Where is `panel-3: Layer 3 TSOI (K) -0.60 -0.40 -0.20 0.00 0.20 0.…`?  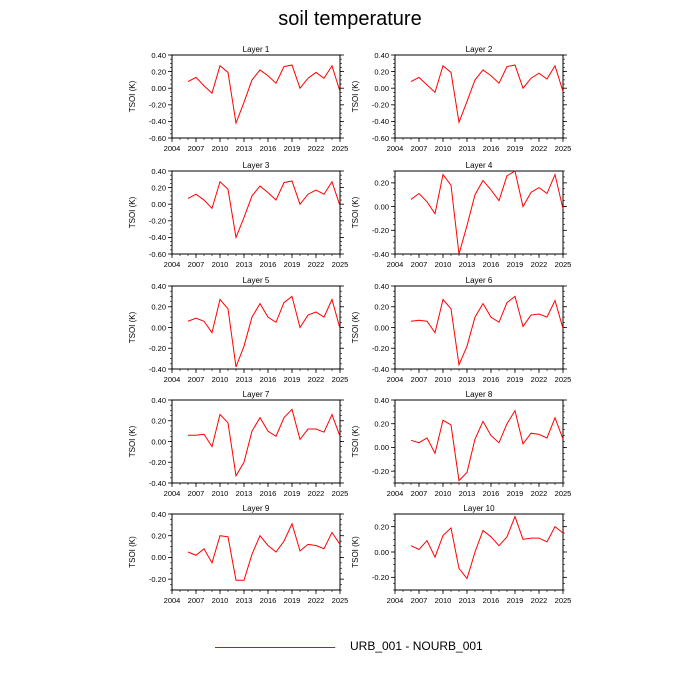
panel-3: Layer 3 TSOI (K) -0.60 -0.40 -0.20 0.00 0.20 0.… is located at coordinates (238, 215).